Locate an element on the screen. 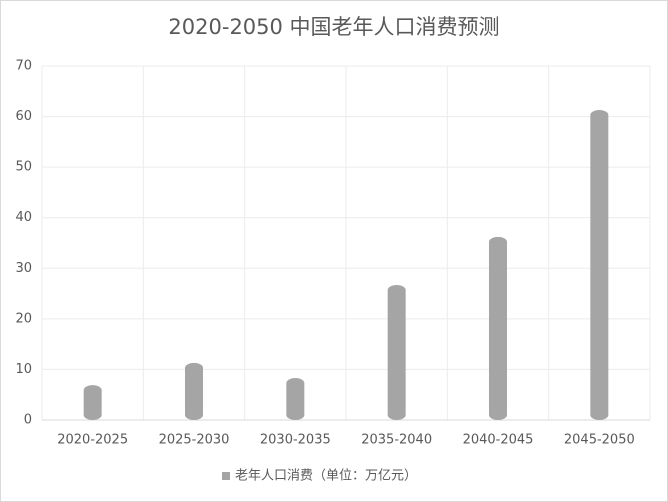 The image size is (668, 502). legend-swatch is located at coordinates (226, 476).